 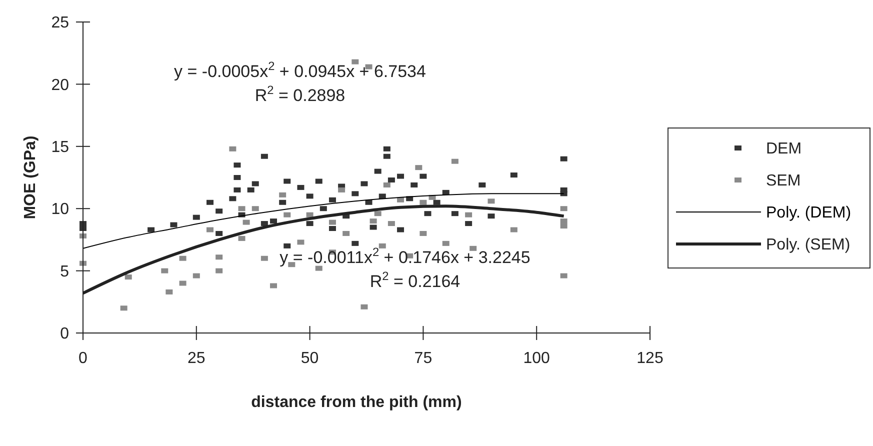 What do you see at coordinates (808, 245) in the screenshot?
I see `text: Poly. (SEM)` at bounding box center [808, 245].